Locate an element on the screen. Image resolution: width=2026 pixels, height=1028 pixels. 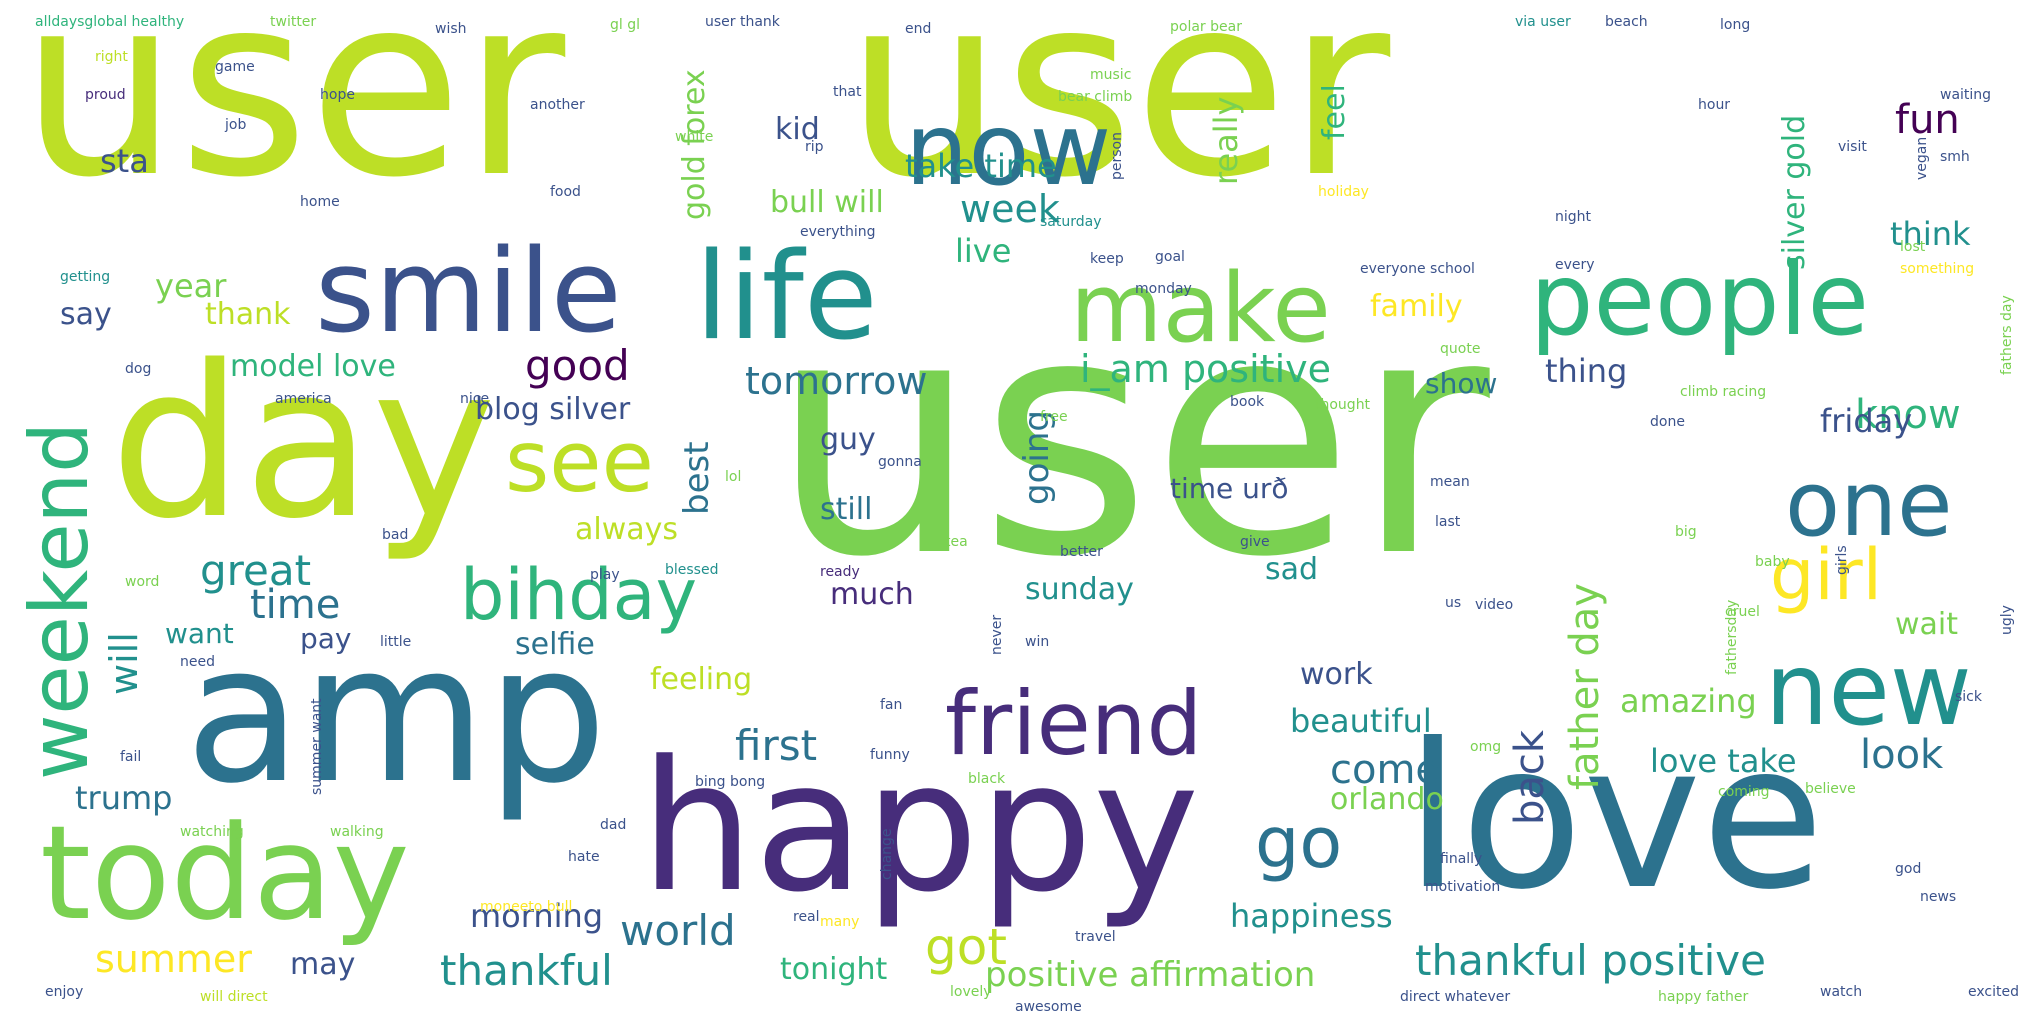
word: say is located at coordinates (86, 314).